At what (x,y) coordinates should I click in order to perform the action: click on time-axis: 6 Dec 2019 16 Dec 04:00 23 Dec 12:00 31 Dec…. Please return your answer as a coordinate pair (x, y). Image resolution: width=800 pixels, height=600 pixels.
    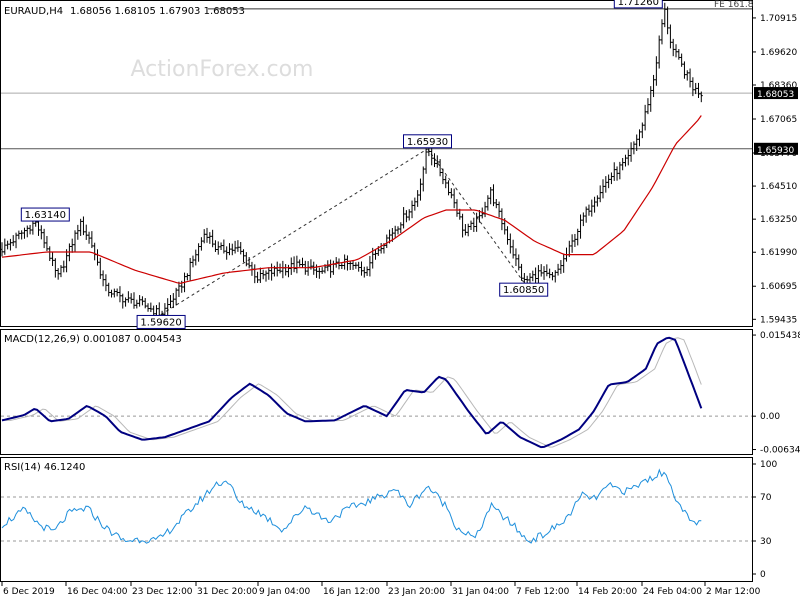
    Looking at the image, I should click on (381, 589).